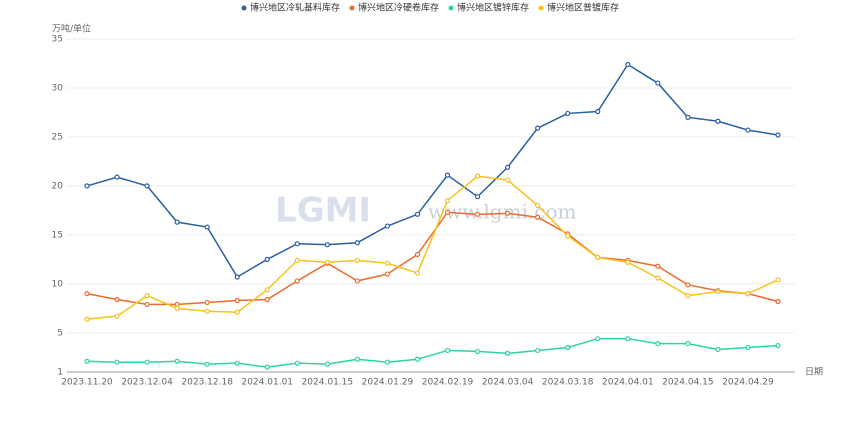 The height and width of the screenshot is (421, 866). I want to click on x-tick-label: 2024.01.15, so click(328, 383).